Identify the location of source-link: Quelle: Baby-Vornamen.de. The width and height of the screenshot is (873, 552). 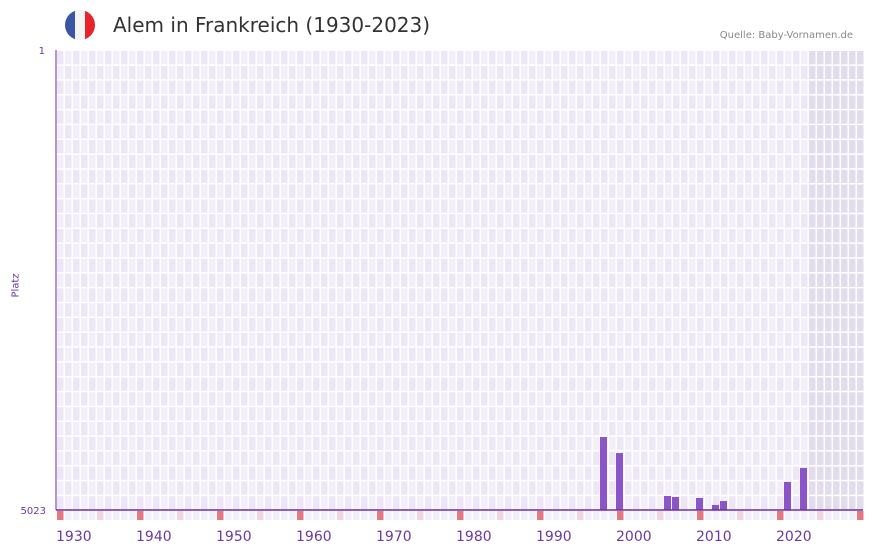
(786, 35).